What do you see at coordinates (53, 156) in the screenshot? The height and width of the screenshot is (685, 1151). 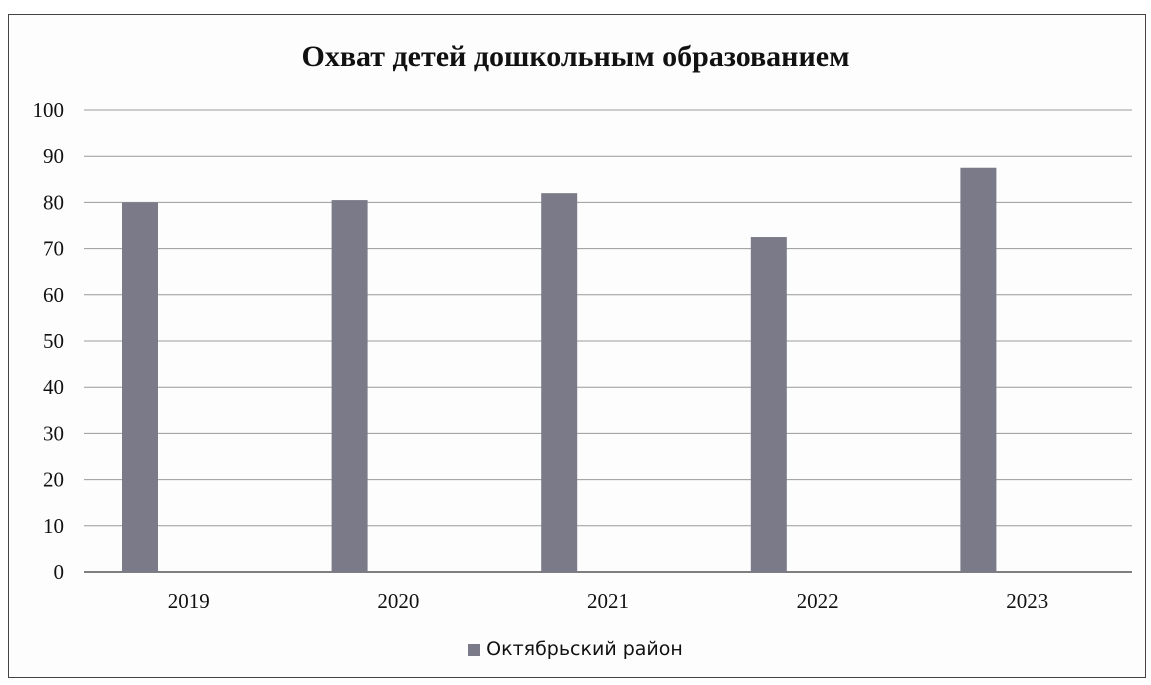 I see `y-tick-label: 90` at bounding box center [53, 156].